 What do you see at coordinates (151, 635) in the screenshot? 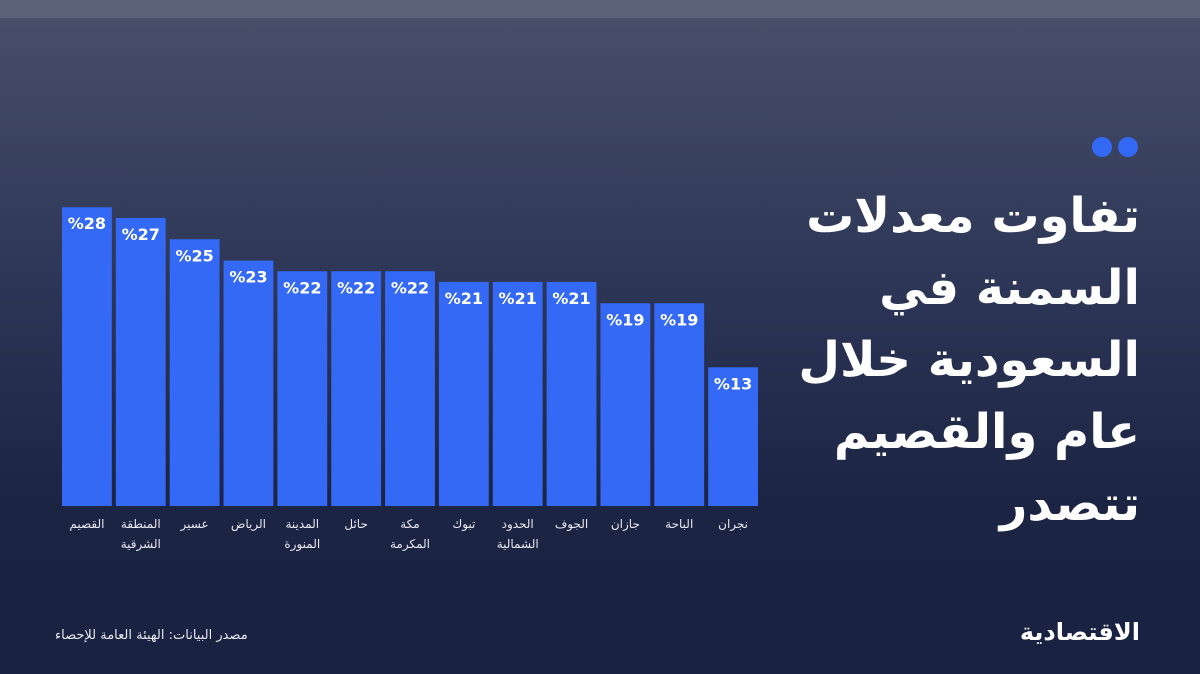
I see `source: مصدر البيانات: الهيئة العامة للإحصاء` at bounding box center [151, 635].